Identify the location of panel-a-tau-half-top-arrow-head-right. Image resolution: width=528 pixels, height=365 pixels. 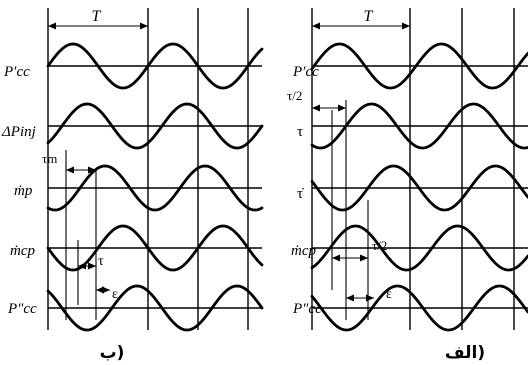
(342, 108).